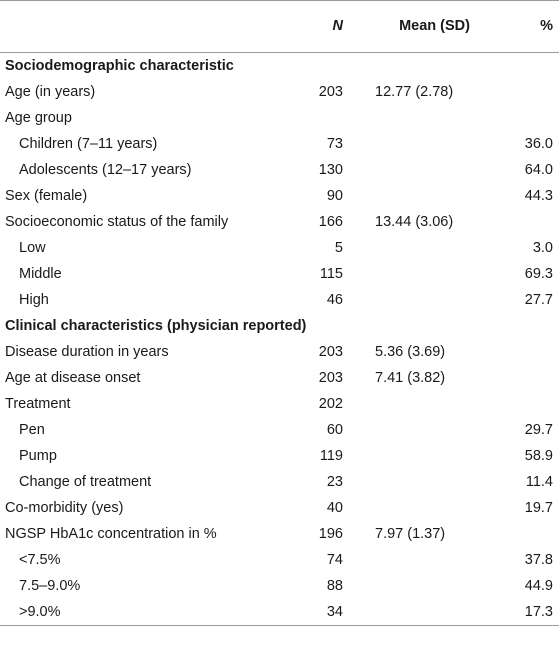 The height and width of the screenshot is (648, 559). What do you see at coordinates (34, 300) in the screenshot?
I see `row-label: High` at bounding box center [34, 300].